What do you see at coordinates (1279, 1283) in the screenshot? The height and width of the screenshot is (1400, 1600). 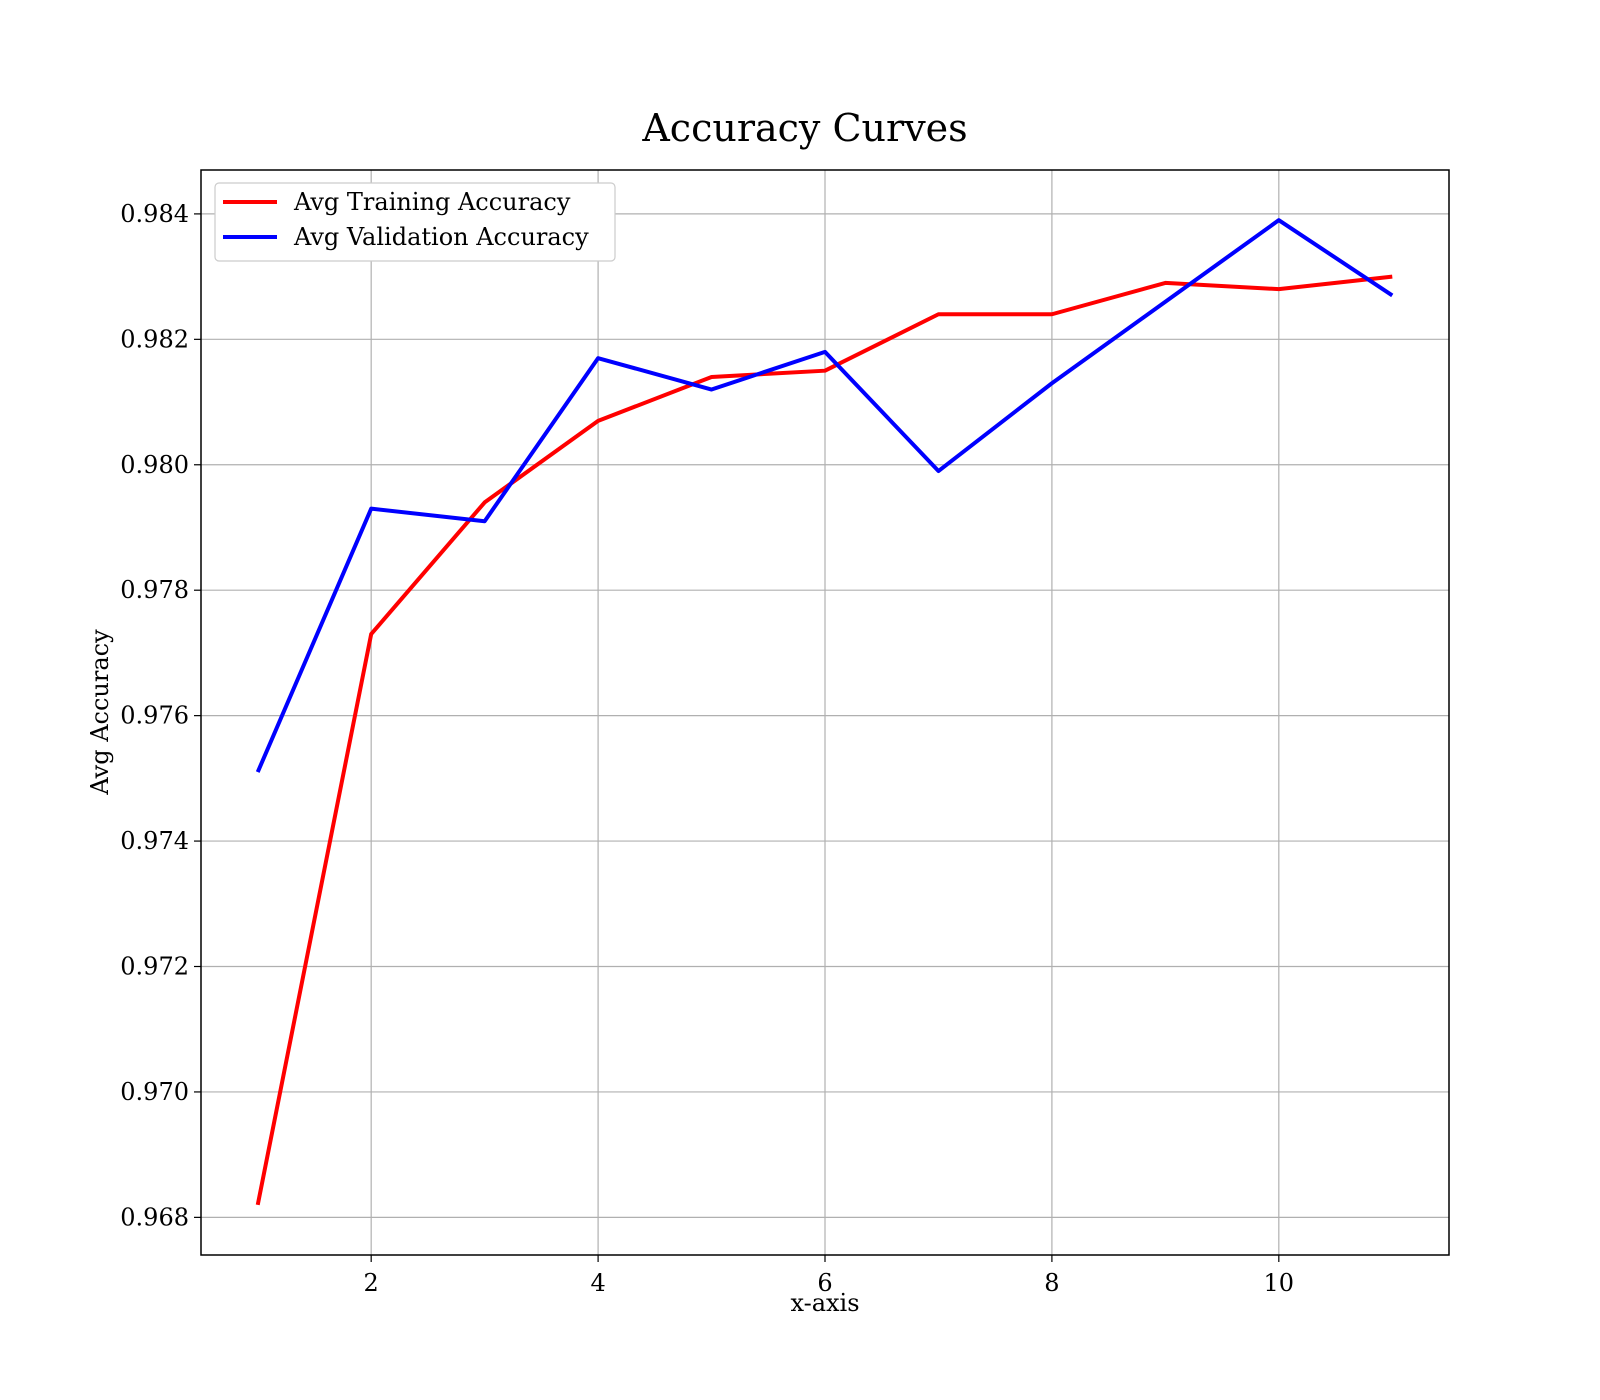 I see `x-tick-label: 10` at bounding box center [1279, 1283].